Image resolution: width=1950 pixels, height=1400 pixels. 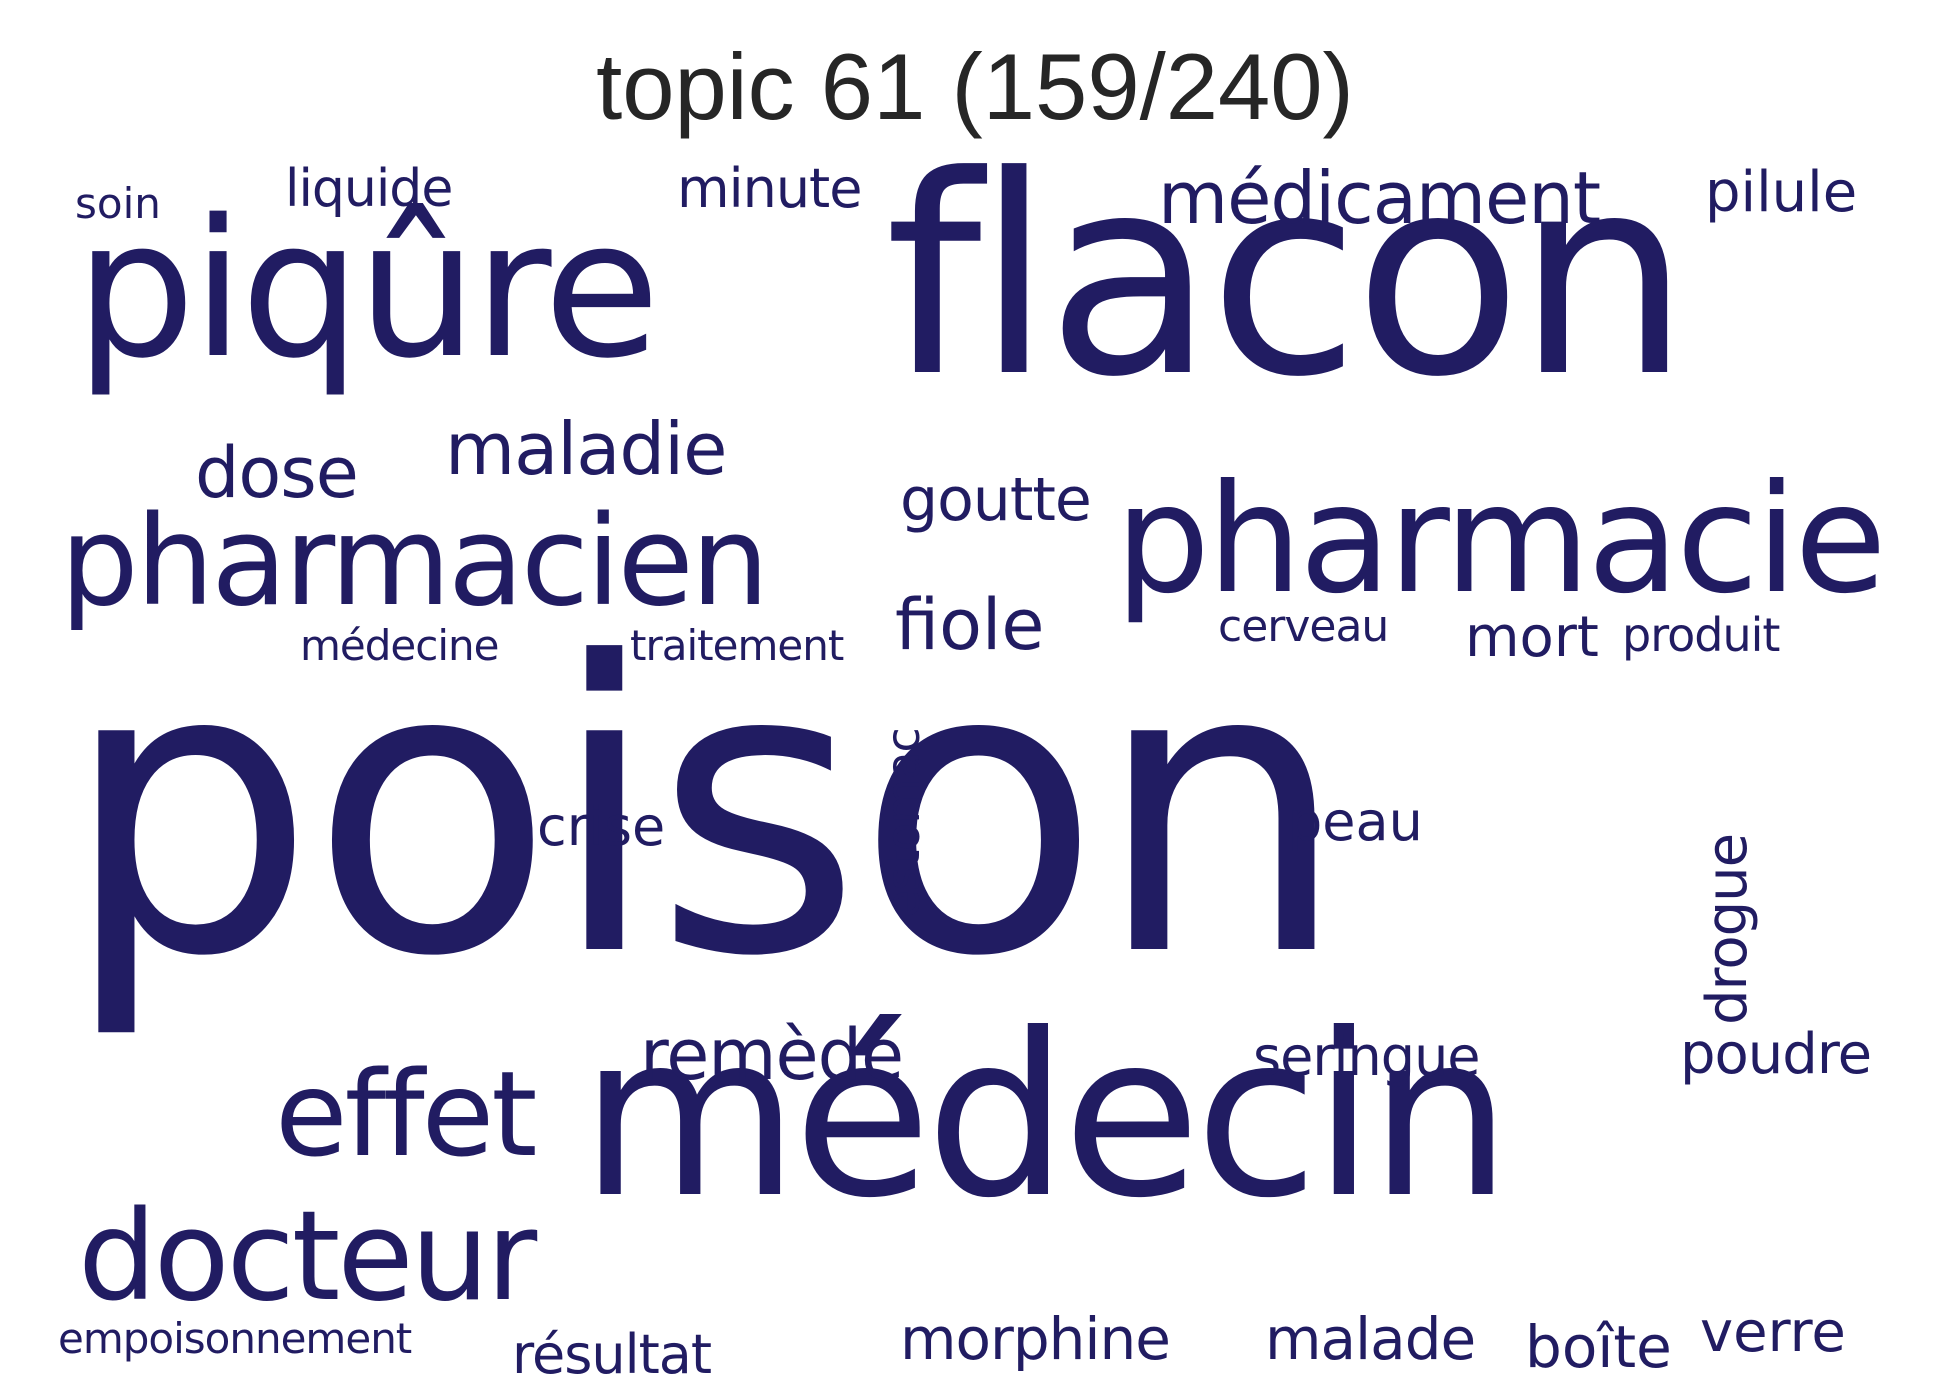 What do you see at coordinates (277, 473) in the screenshot?
I see `word-dose: dose` at bounding box center [277, 473].